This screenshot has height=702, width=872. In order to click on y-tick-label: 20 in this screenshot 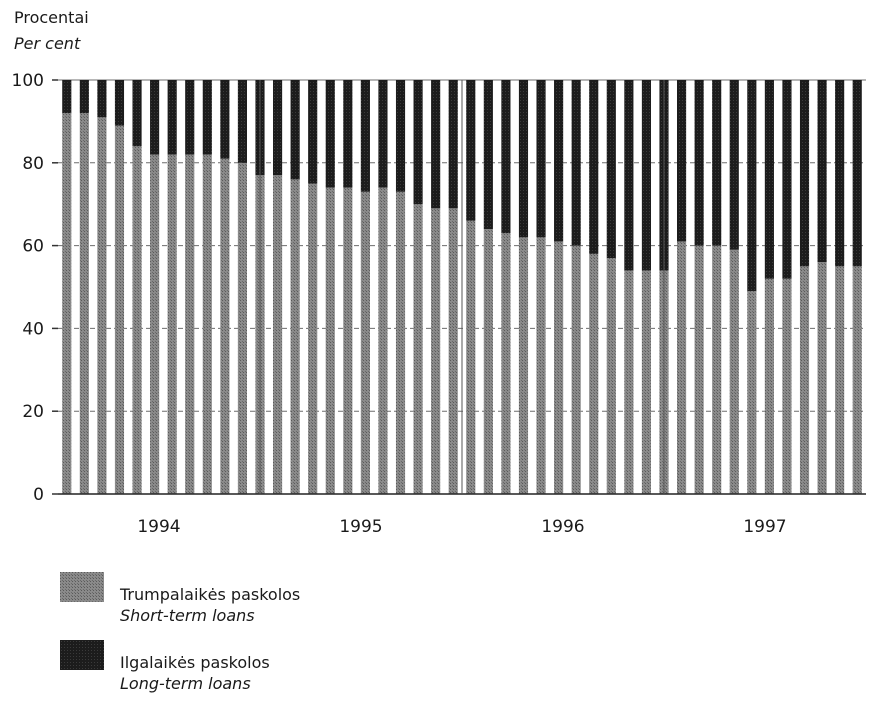, I will do `click(33, 412)`.